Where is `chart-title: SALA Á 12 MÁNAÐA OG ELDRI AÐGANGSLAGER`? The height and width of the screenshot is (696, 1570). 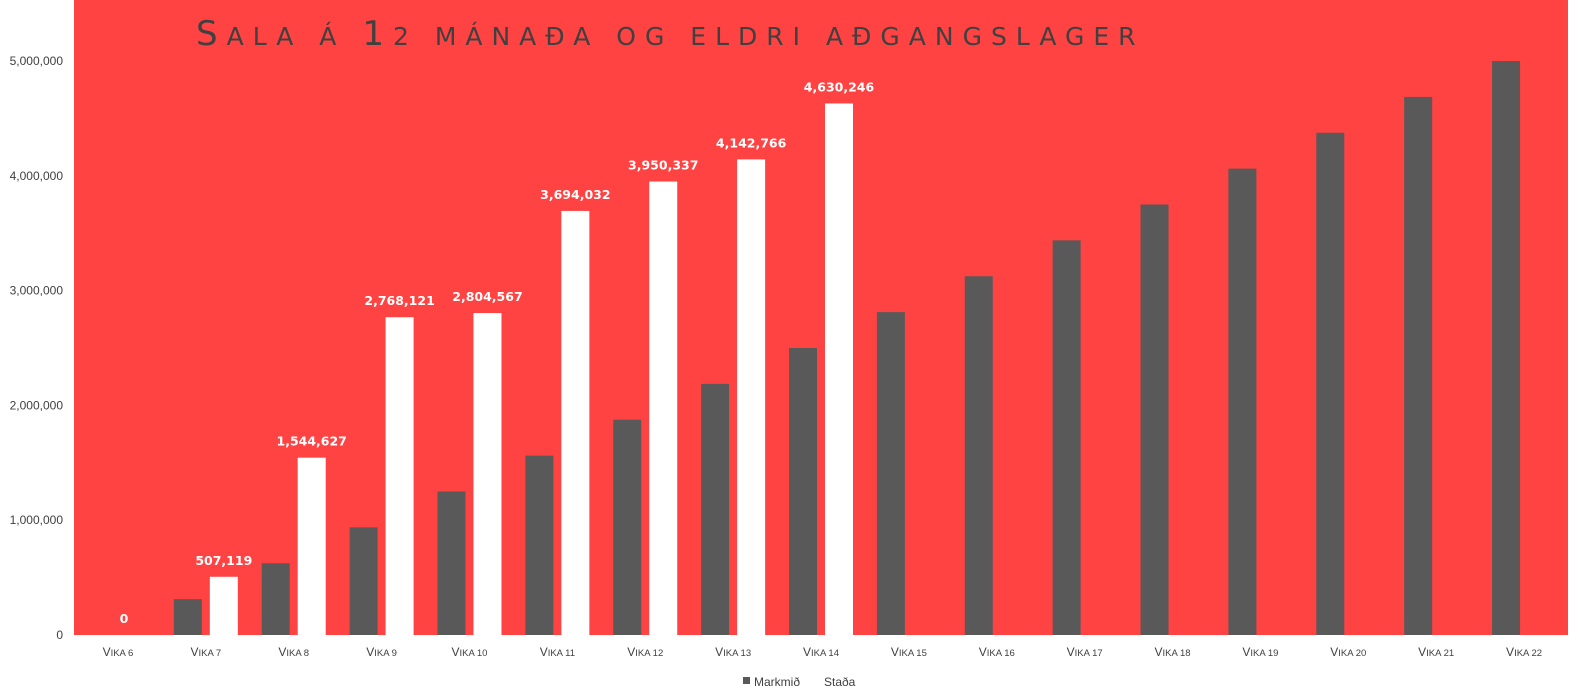 chart-title: SALA Á 12 MÁNAÐA OG ELDRI AÐGANGSLAGER is located at coordinates (670, 34).